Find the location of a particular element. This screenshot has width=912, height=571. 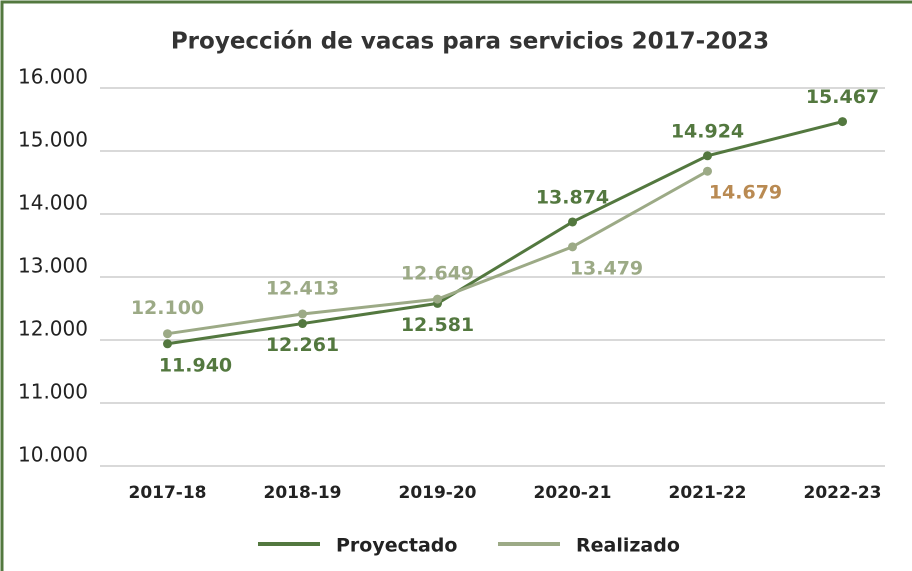

data-label: 12.413 is located at coordinates (302, 288).